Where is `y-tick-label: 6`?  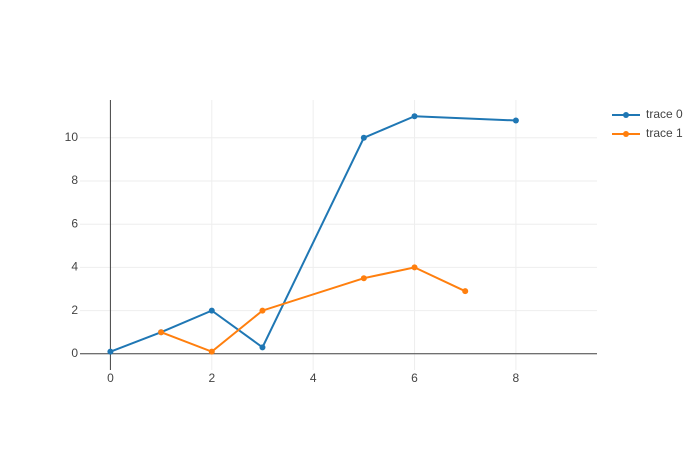
y-tick-label: 6 is located at coordinates (74, 223).